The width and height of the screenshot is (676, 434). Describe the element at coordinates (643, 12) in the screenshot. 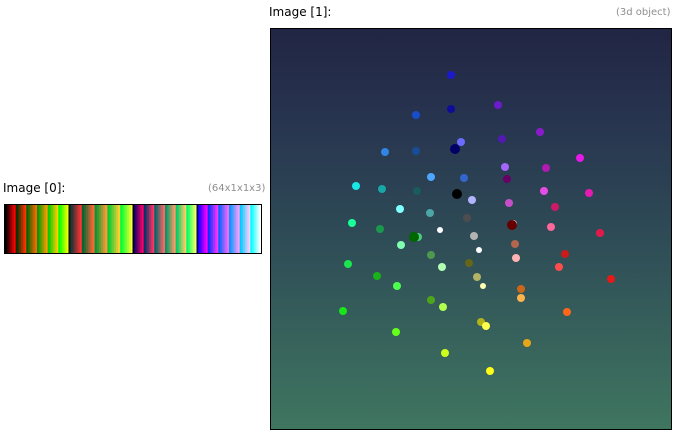

I see `image1-dims: (3d object)` at that location.